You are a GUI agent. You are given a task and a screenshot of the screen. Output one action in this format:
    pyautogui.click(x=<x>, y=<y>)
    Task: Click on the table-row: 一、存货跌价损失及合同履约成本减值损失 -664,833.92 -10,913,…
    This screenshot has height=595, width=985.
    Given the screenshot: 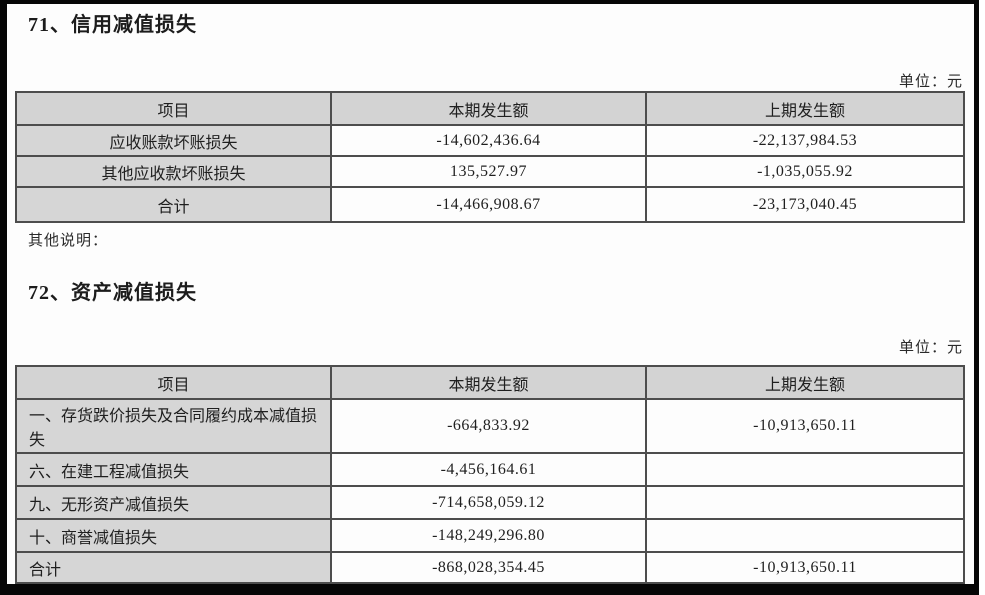 What is the action you would take?
    pyautogui.click(x=490, y=426)
    